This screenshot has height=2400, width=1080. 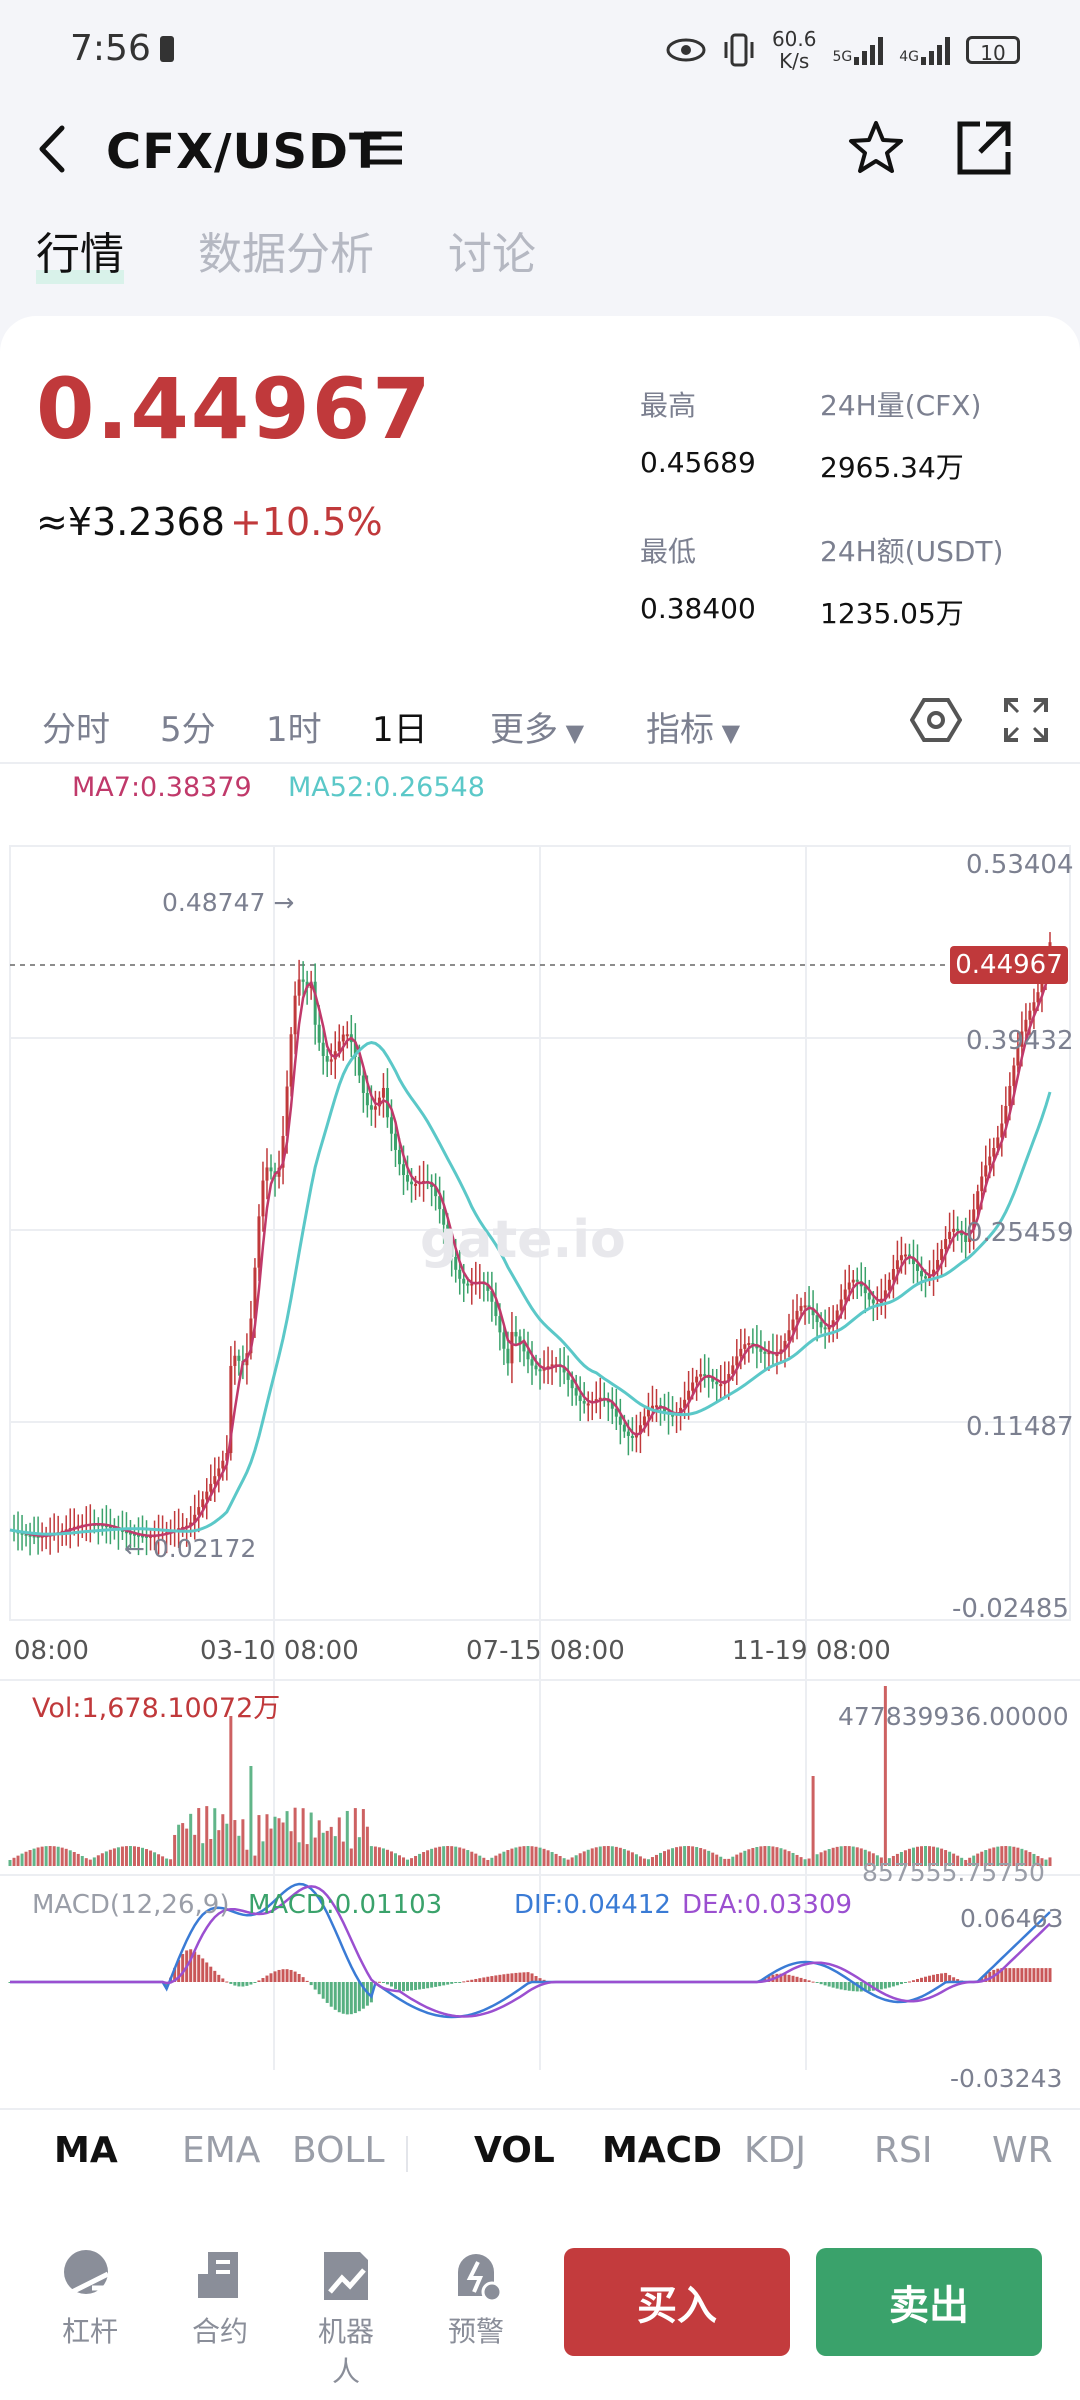 What do you see at coordinates (383, 148) in the screenshot?
I see `pair-menu-icon` at bounding box center [383, 148].